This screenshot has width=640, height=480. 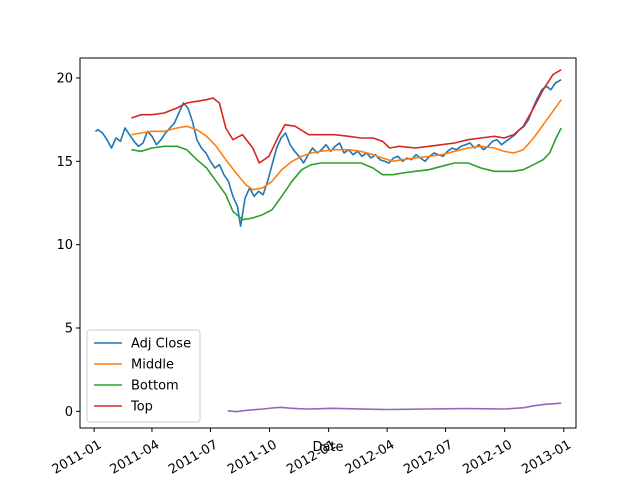 I want to click on legend-label: Top, so click(x=141, y=407).